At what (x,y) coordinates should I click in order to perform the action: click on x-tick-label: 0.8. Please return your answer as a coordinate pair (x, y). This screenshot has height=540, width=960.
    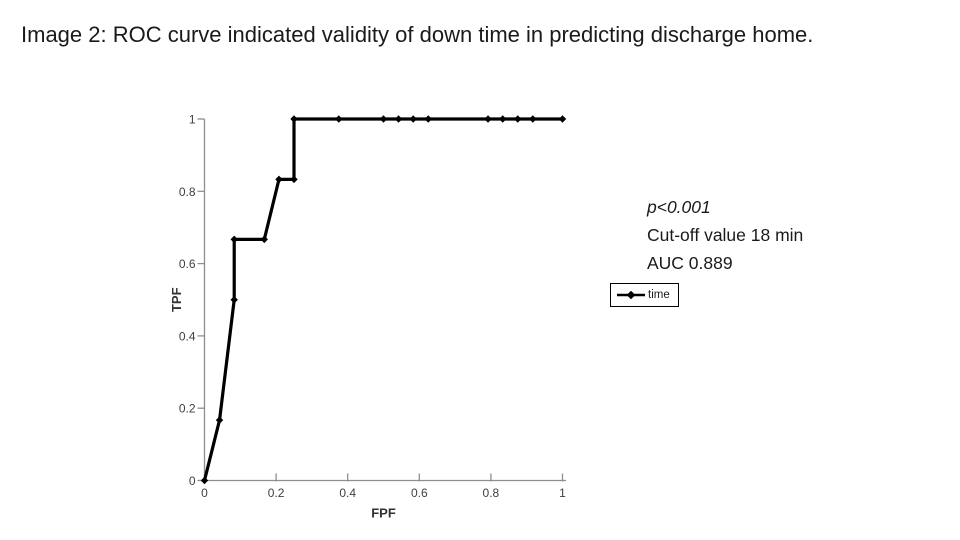
    Looking at the image, I should click on (491, 493).